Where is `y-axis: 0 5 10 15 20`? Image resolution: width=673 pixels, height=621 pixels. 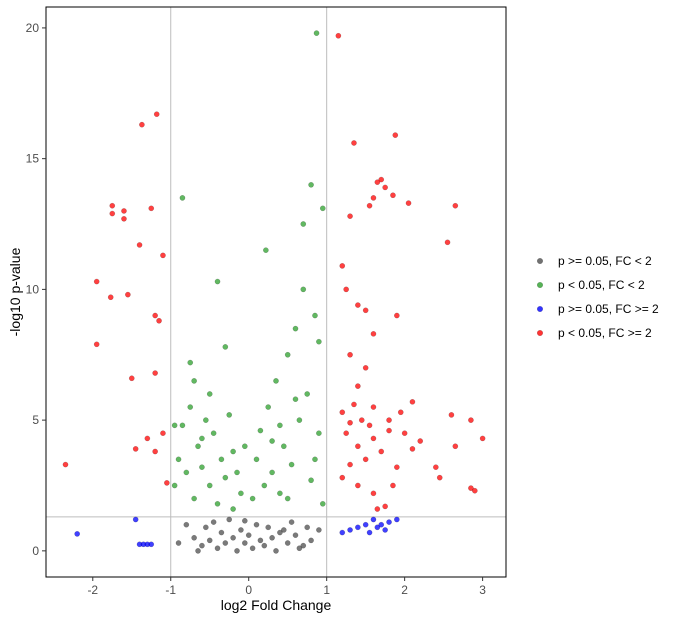
y-axis: 0 5 10 15 20 is located at coordinates (36, 289).